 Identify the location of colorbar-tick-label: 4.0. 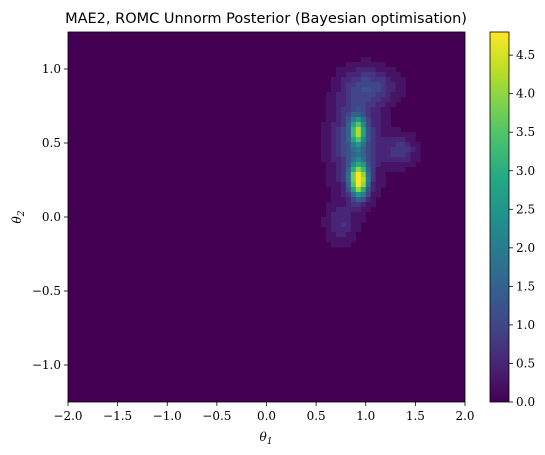
(525, 94).